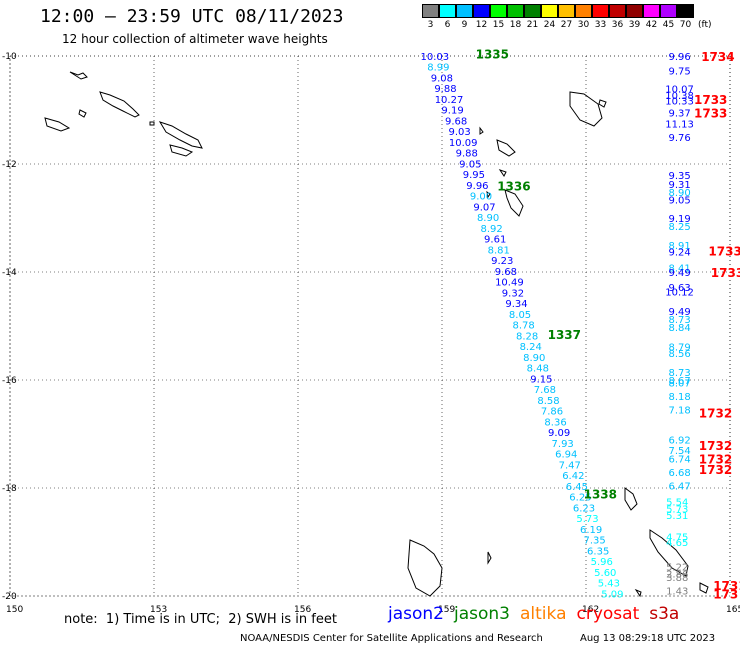  I want to click on swh-value-track-b: 9.63, so click(679, 288).